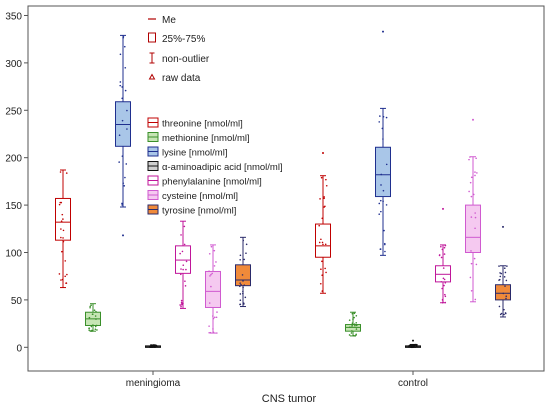 The height and width of the screenshot is (408, 550). Describe the element at coordinates (199, 211) in the screenshot. I see `legend-label: tyrosine [nmol/ml]` at that location.